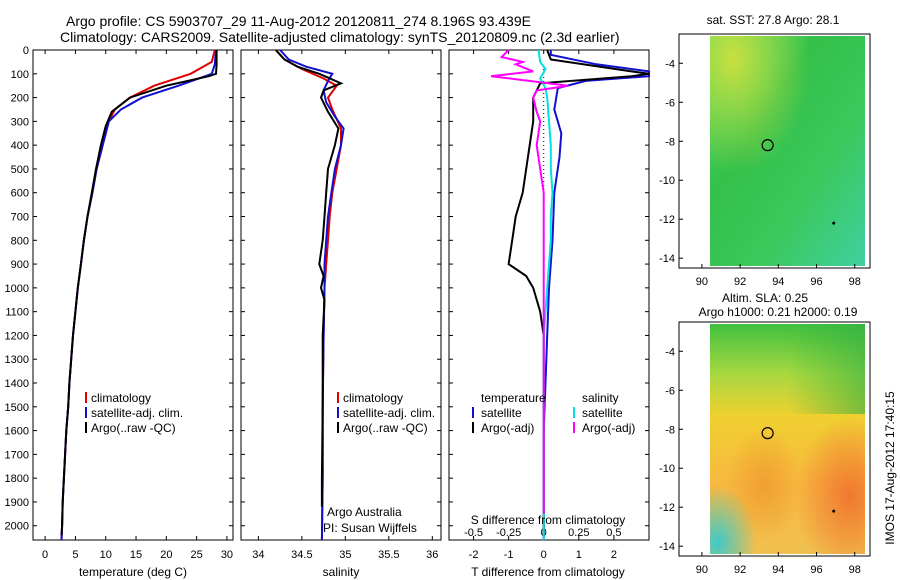 This screenshot has width=900, height=580. I want to click on y-tick-label: 600, so click(20, 194).